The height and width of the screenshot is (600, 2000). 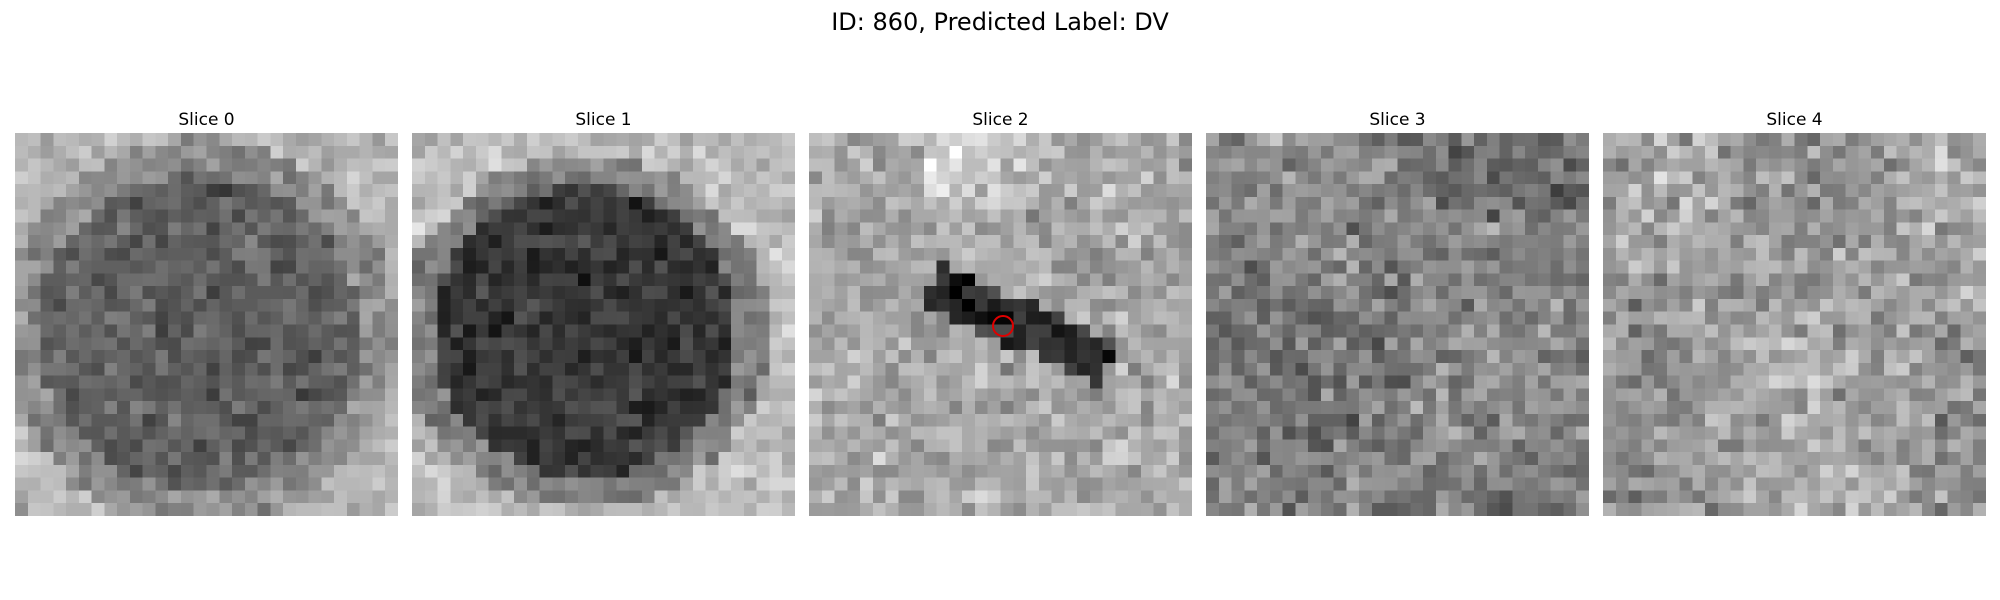 What do you see at coordinates (206, 120) in the screenshot?
I see `slice-title-0: Slice 0` at bounding box center [206, 120].